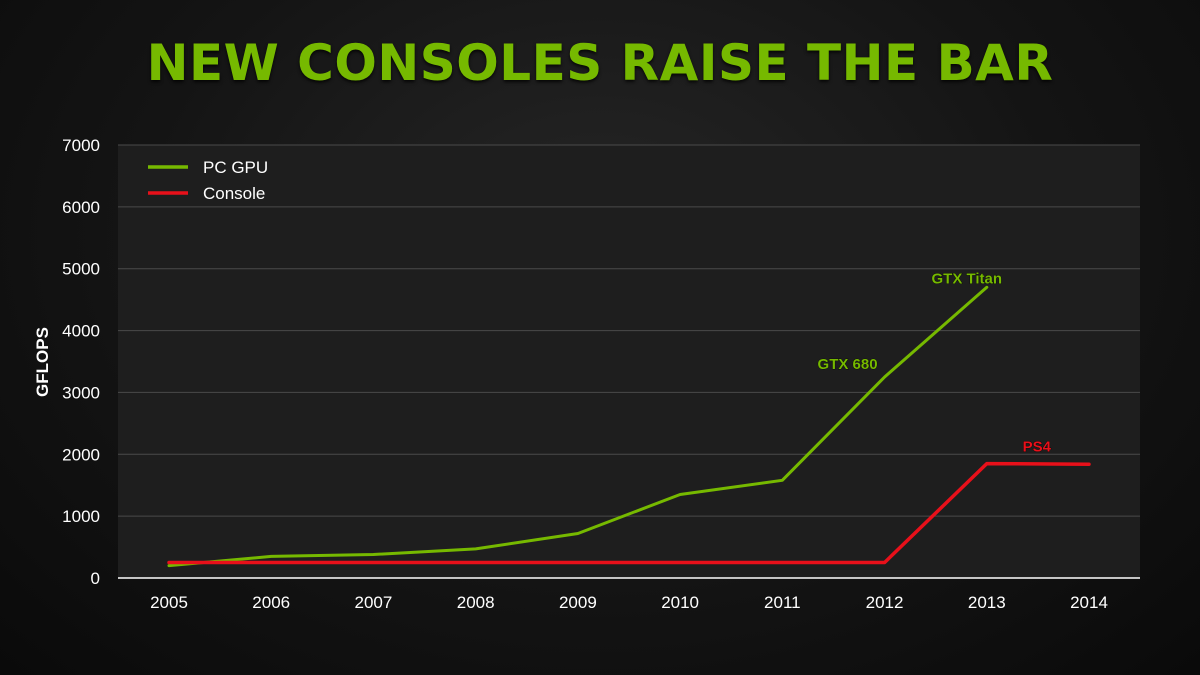  I want to click on y-tick-label: 0, so click(95, 578).